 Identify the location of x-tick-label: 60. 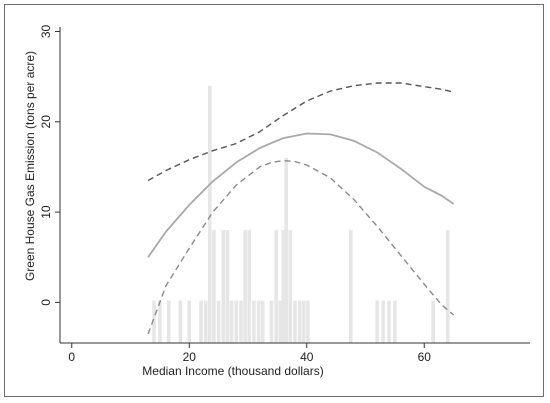
(425, 357).